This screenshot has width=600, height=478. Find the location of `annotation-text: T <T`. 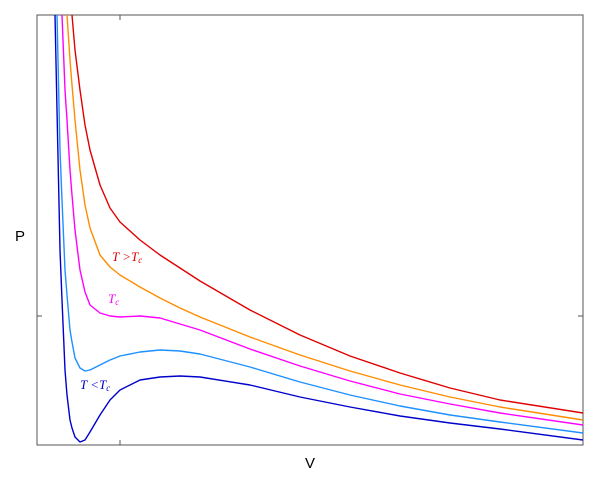

annotation-text: T <T is located at coordinates (93, 384).